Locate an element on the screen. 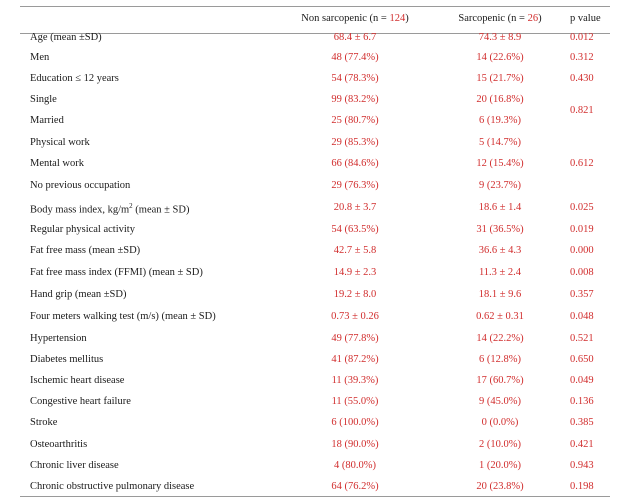 This screenshot has width=623, height=502. p-value: 0.421 is located at coordinates (582, 444).